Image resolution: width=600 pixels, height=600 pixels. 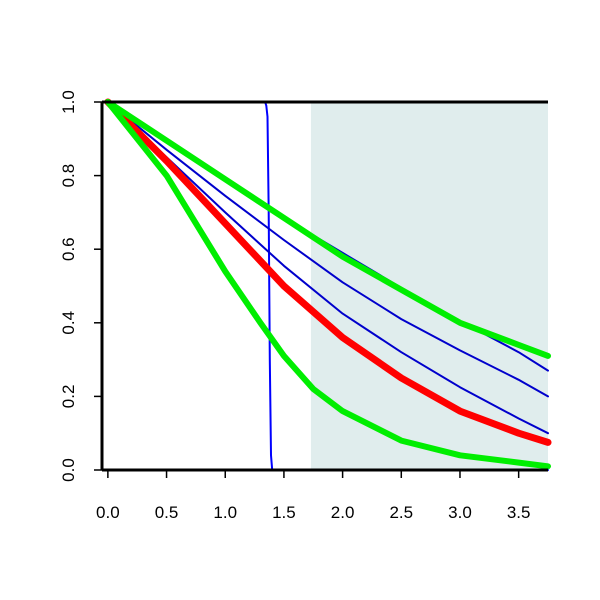 What do you see at coordinates (460, 512) in the screenshot?
I see `x-tick-label: 3.0` at bounding box center [460, 512].